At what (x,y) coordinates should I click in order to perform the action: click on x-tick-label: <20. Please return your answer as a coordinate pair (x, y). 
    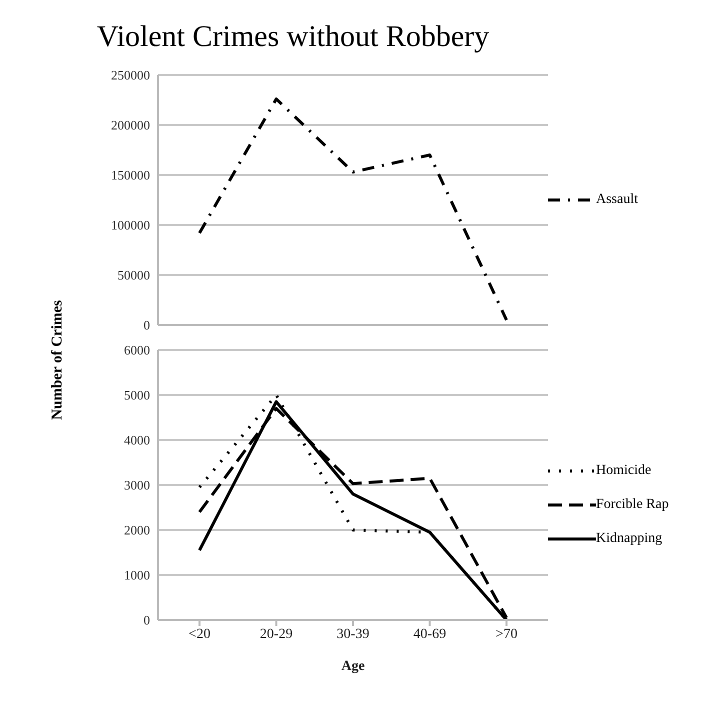
    Looking at the image, I should click on (199, 634).